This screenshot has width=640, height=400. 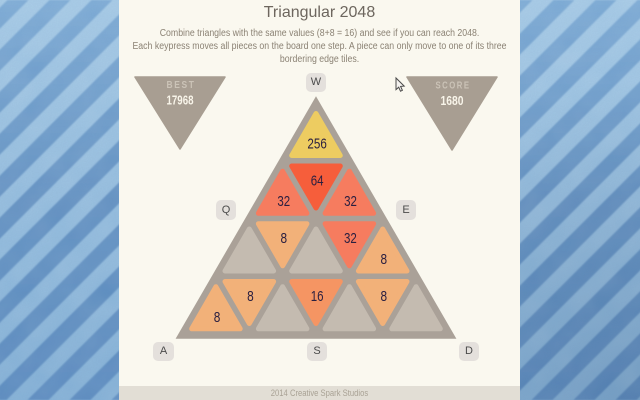 What do you see at coordinates (317, 181) in the screenshot?
I see `svg-text: 64` at bounding box center [317, 181].